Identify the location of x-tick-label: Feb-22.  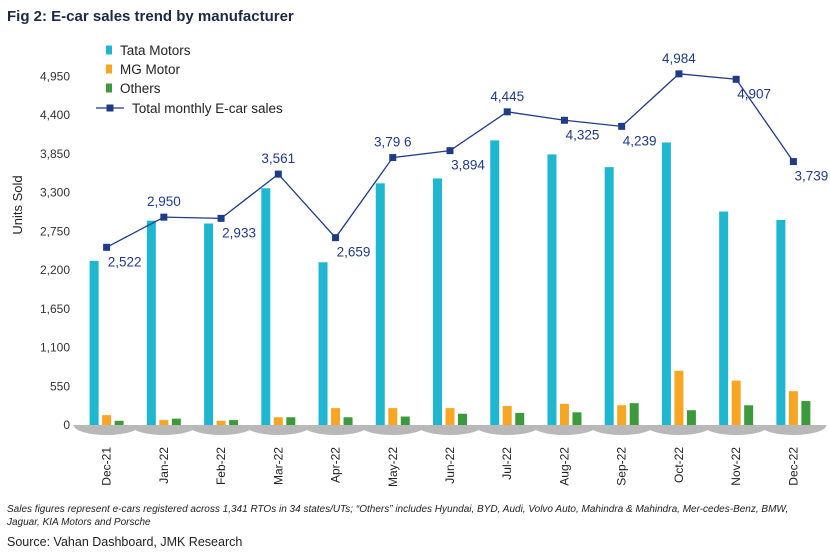
(221, 466).